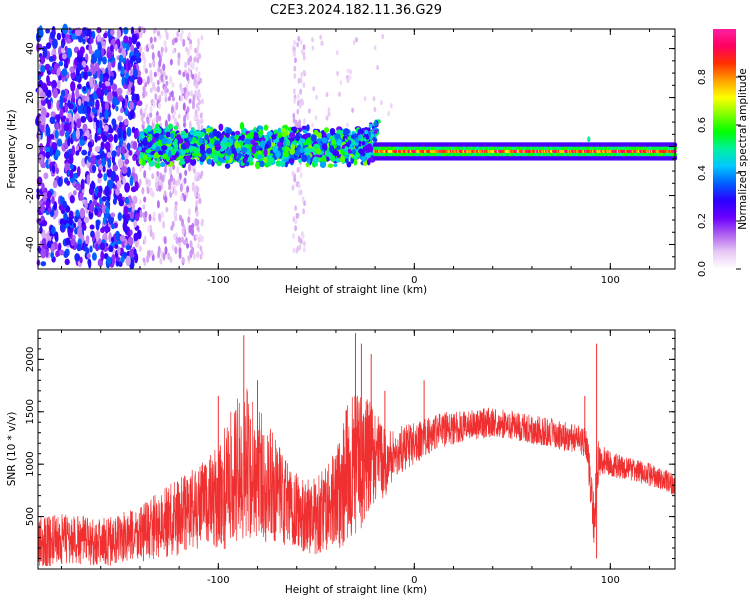 The width and height of the screenshot is (750, 600). I want to click on snr-y-axis-label: SNR (10 * v/v), so click(12, 449).